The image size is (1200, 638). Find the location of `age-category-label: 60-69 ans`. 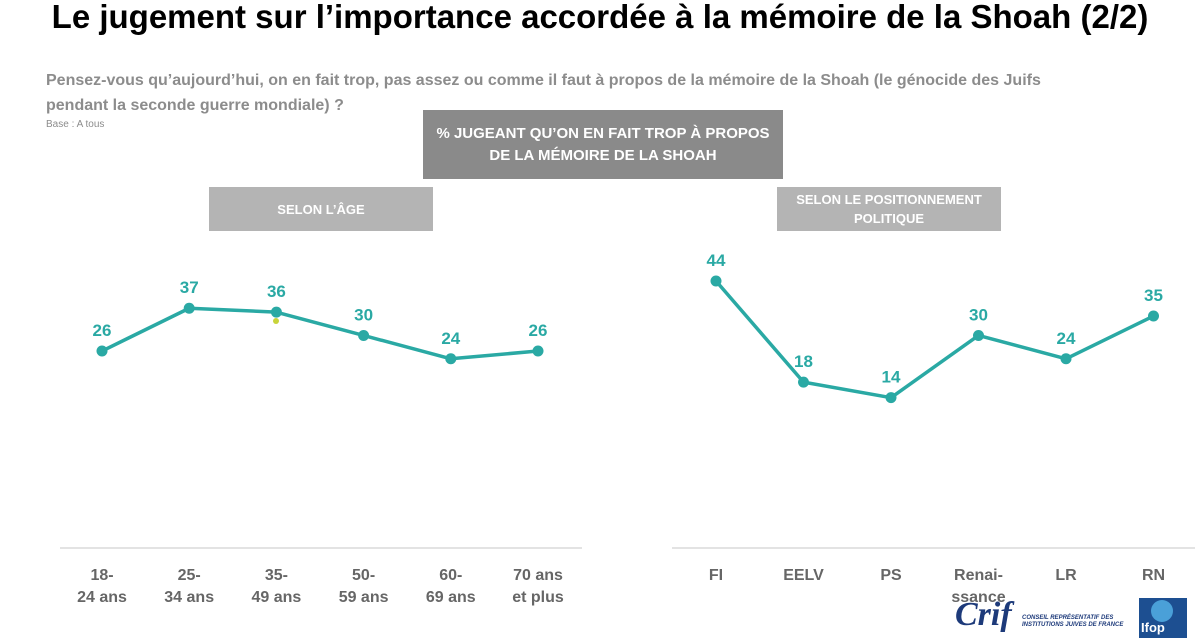

age-category-label: 60-69 ans is located at coordinates (451, 586).